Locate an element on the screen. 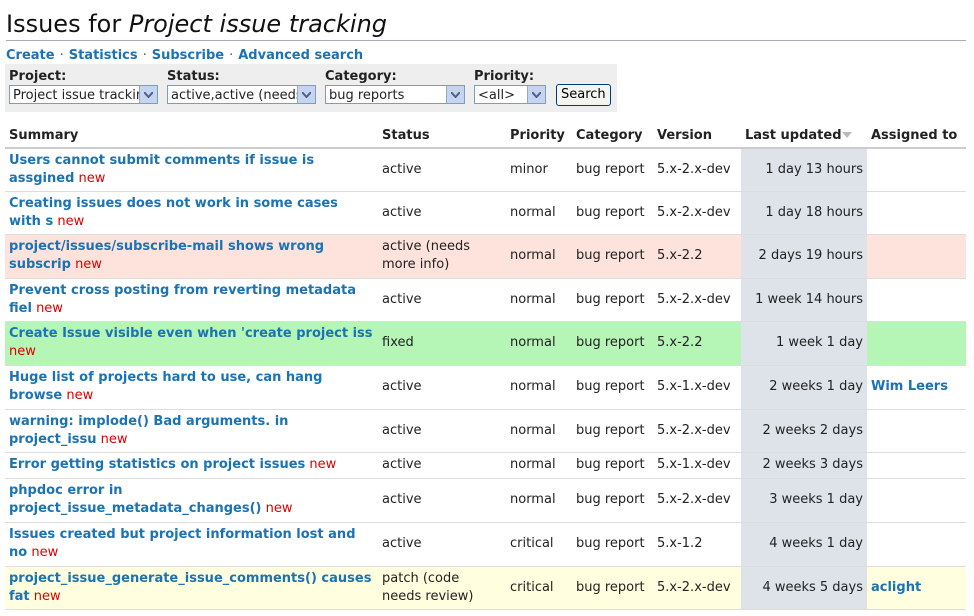  nav-link: Advanced search is located at coordinates (301, 55).